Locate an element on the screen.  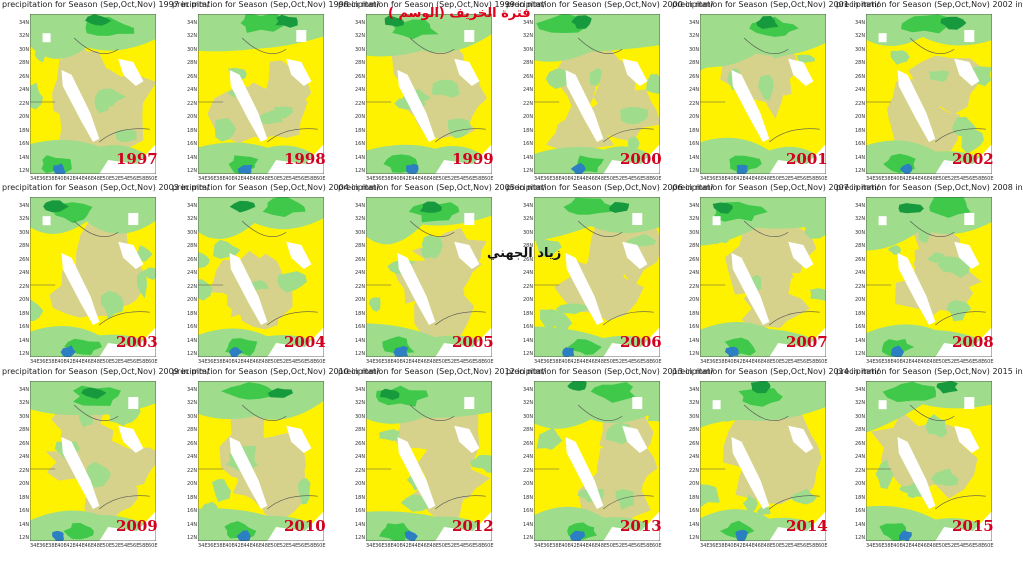
longitude-label: 60E is located at coordinates (489, 546).